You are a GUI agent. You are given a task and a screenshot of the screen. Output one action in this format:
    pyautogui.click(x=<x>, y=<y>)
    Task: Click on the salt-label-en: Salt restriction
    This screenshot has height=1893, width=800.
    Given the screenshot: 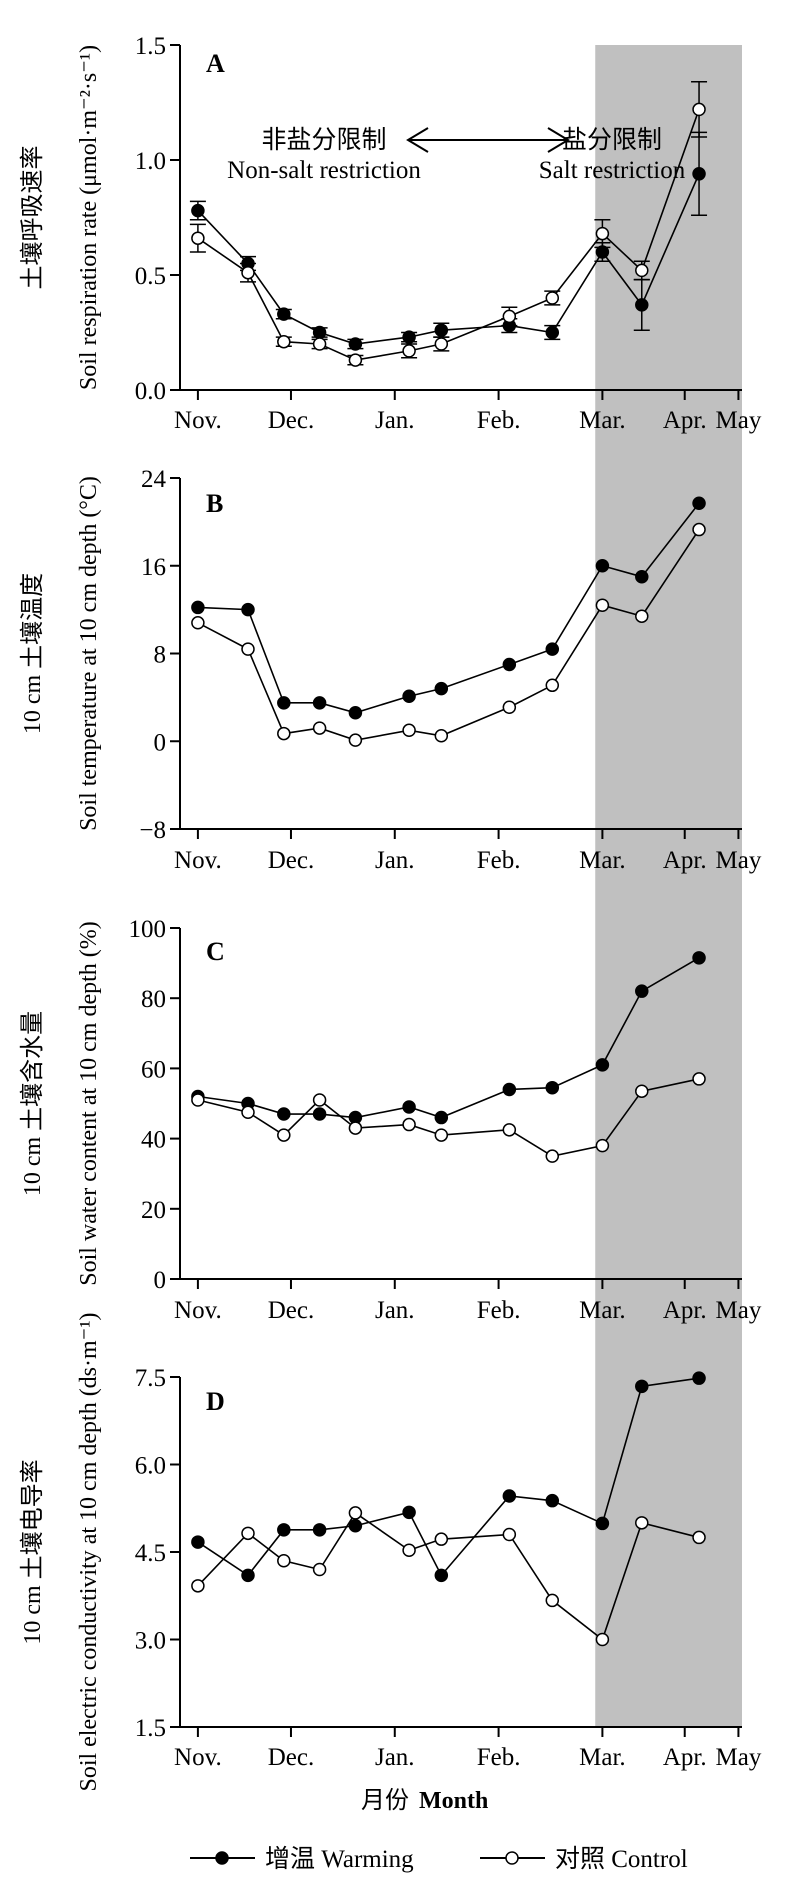 What is the action you would take?
    pyautogui.click(x=612, y=170)
    